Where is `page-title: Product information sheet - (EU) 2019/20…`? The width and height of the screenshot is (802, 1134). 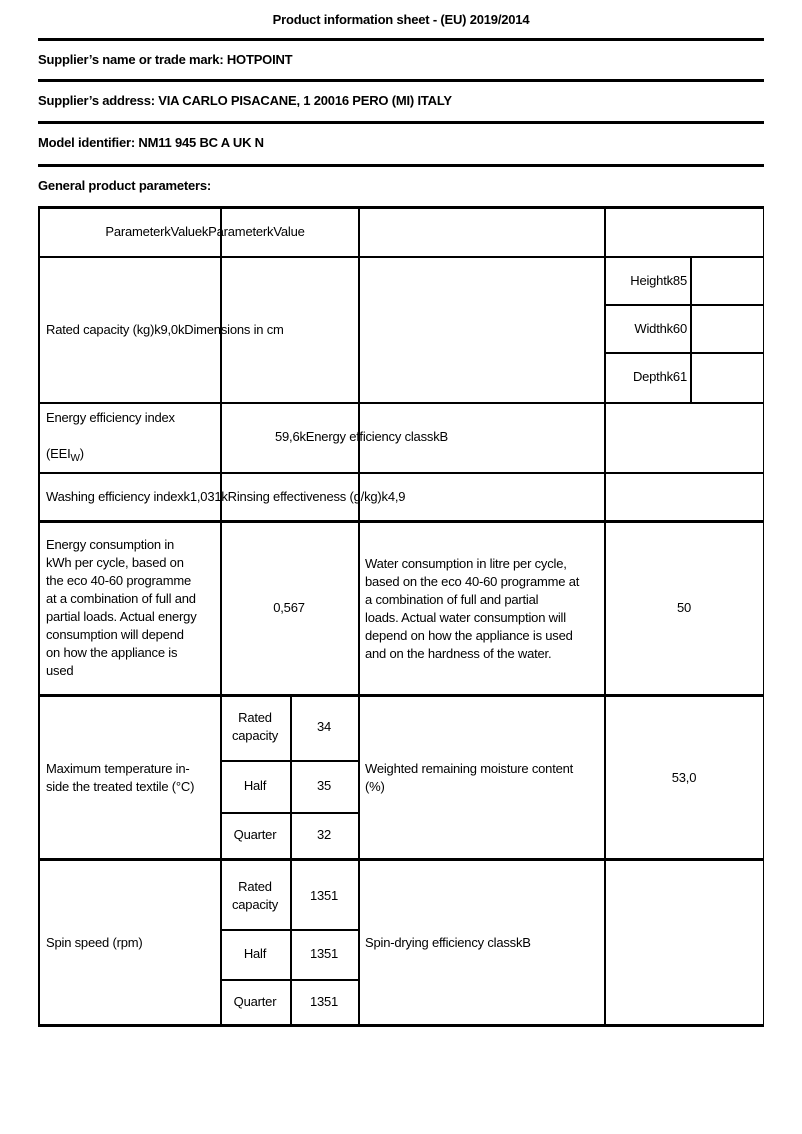 page-title: Product information sheet - (EU) 2019/20… is located at coordinates (401, 19).